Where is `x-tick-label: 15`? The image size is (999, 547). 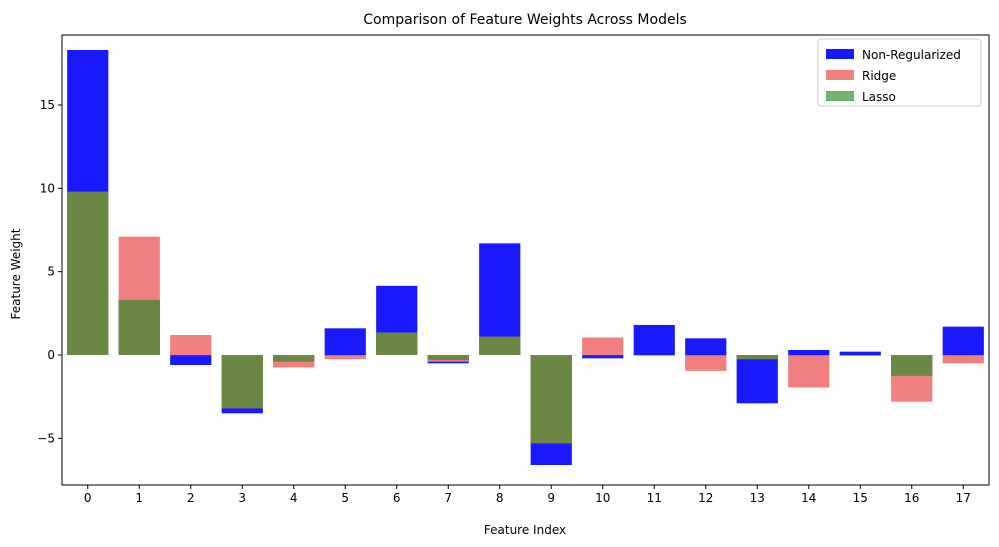 x-tick-label: 15 is located at coordinates (860, 498).